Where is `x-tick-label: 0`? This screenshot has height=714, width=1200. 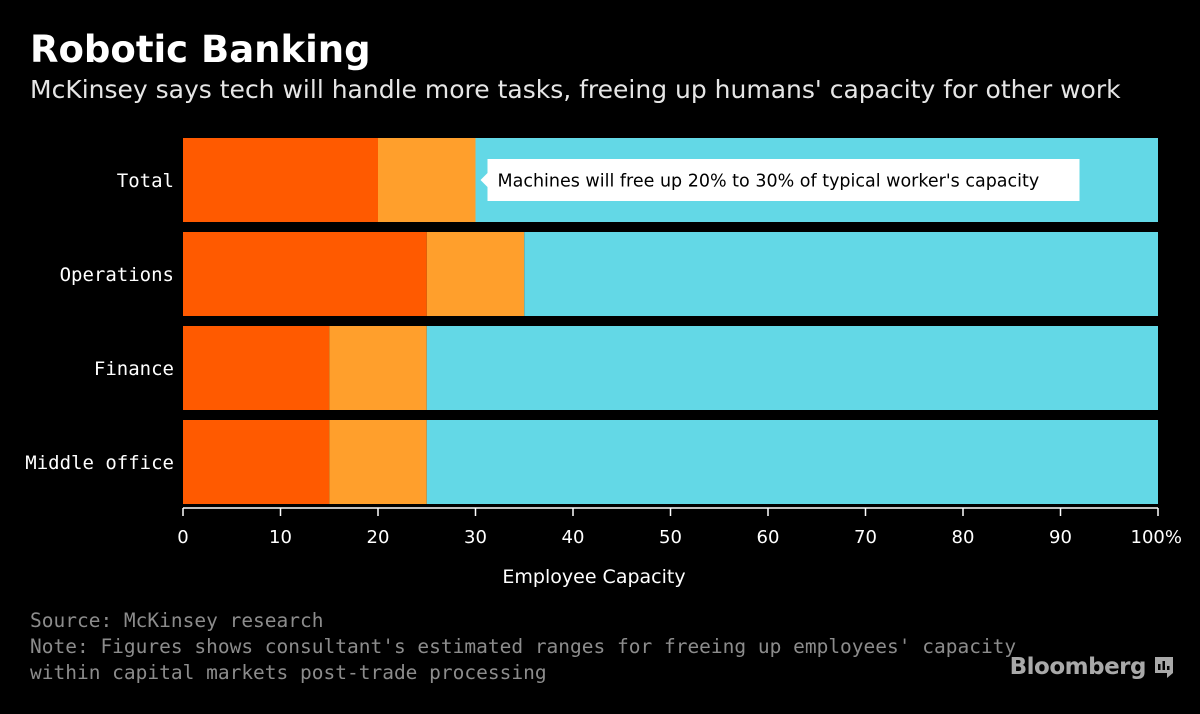 x-tick-label: 0 is located at coordinates (182, 537).